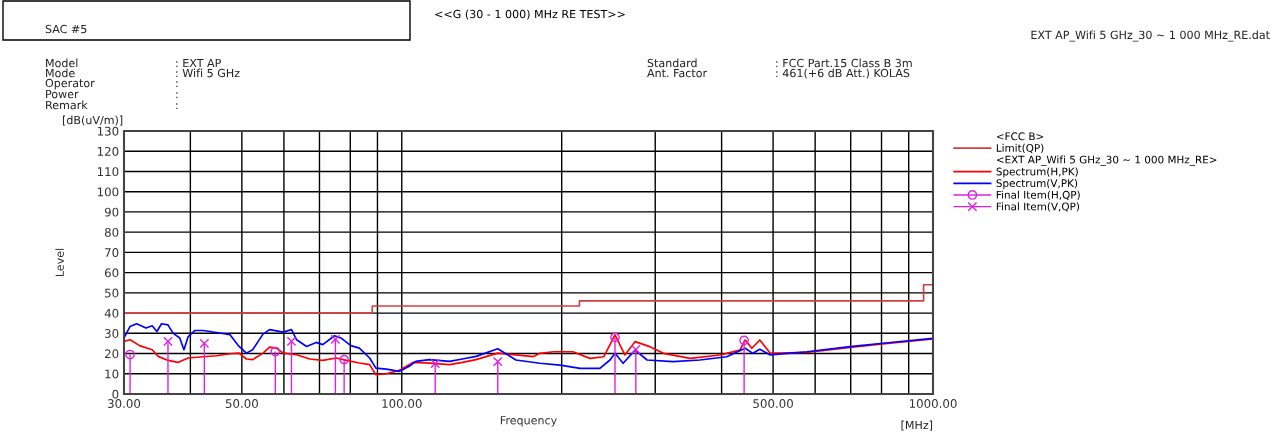 The height and width of the screenshot is (438, 1281). What do you see at coordinates (124, 403) in the screenshot?
I see `x-tick-label: 30.00` at bounding box center [124, 403].